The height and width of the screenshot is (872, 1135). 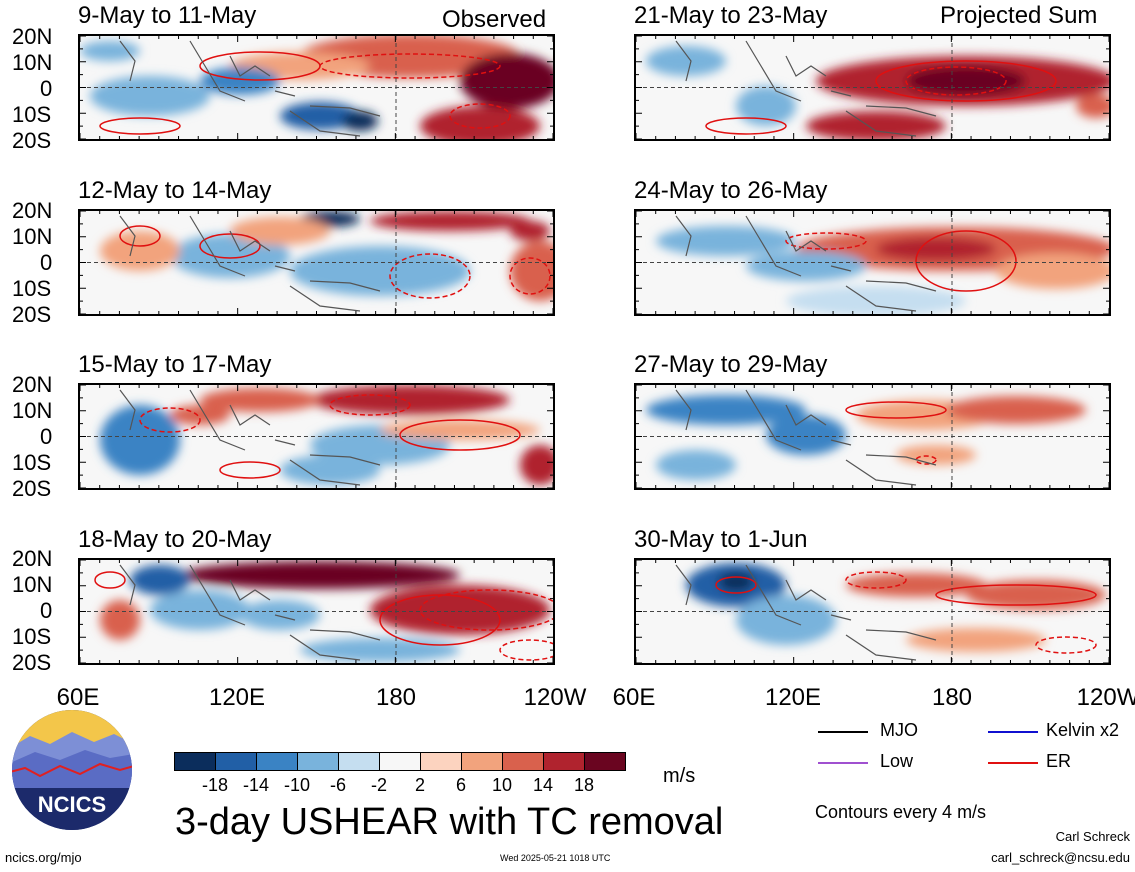 What do you see at coordinates (952, 697) in the screenshot?
I see `lon-label-180-right: 180` at bounding box center [952, 697].